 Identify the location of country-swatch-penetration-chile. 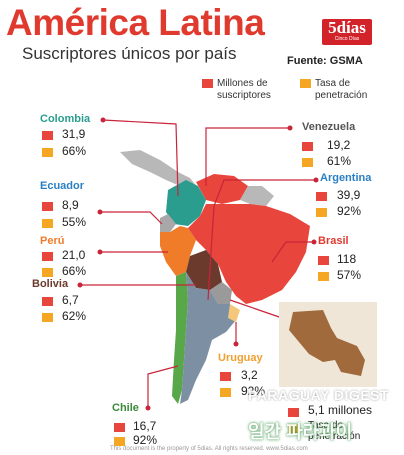
(119, 441).